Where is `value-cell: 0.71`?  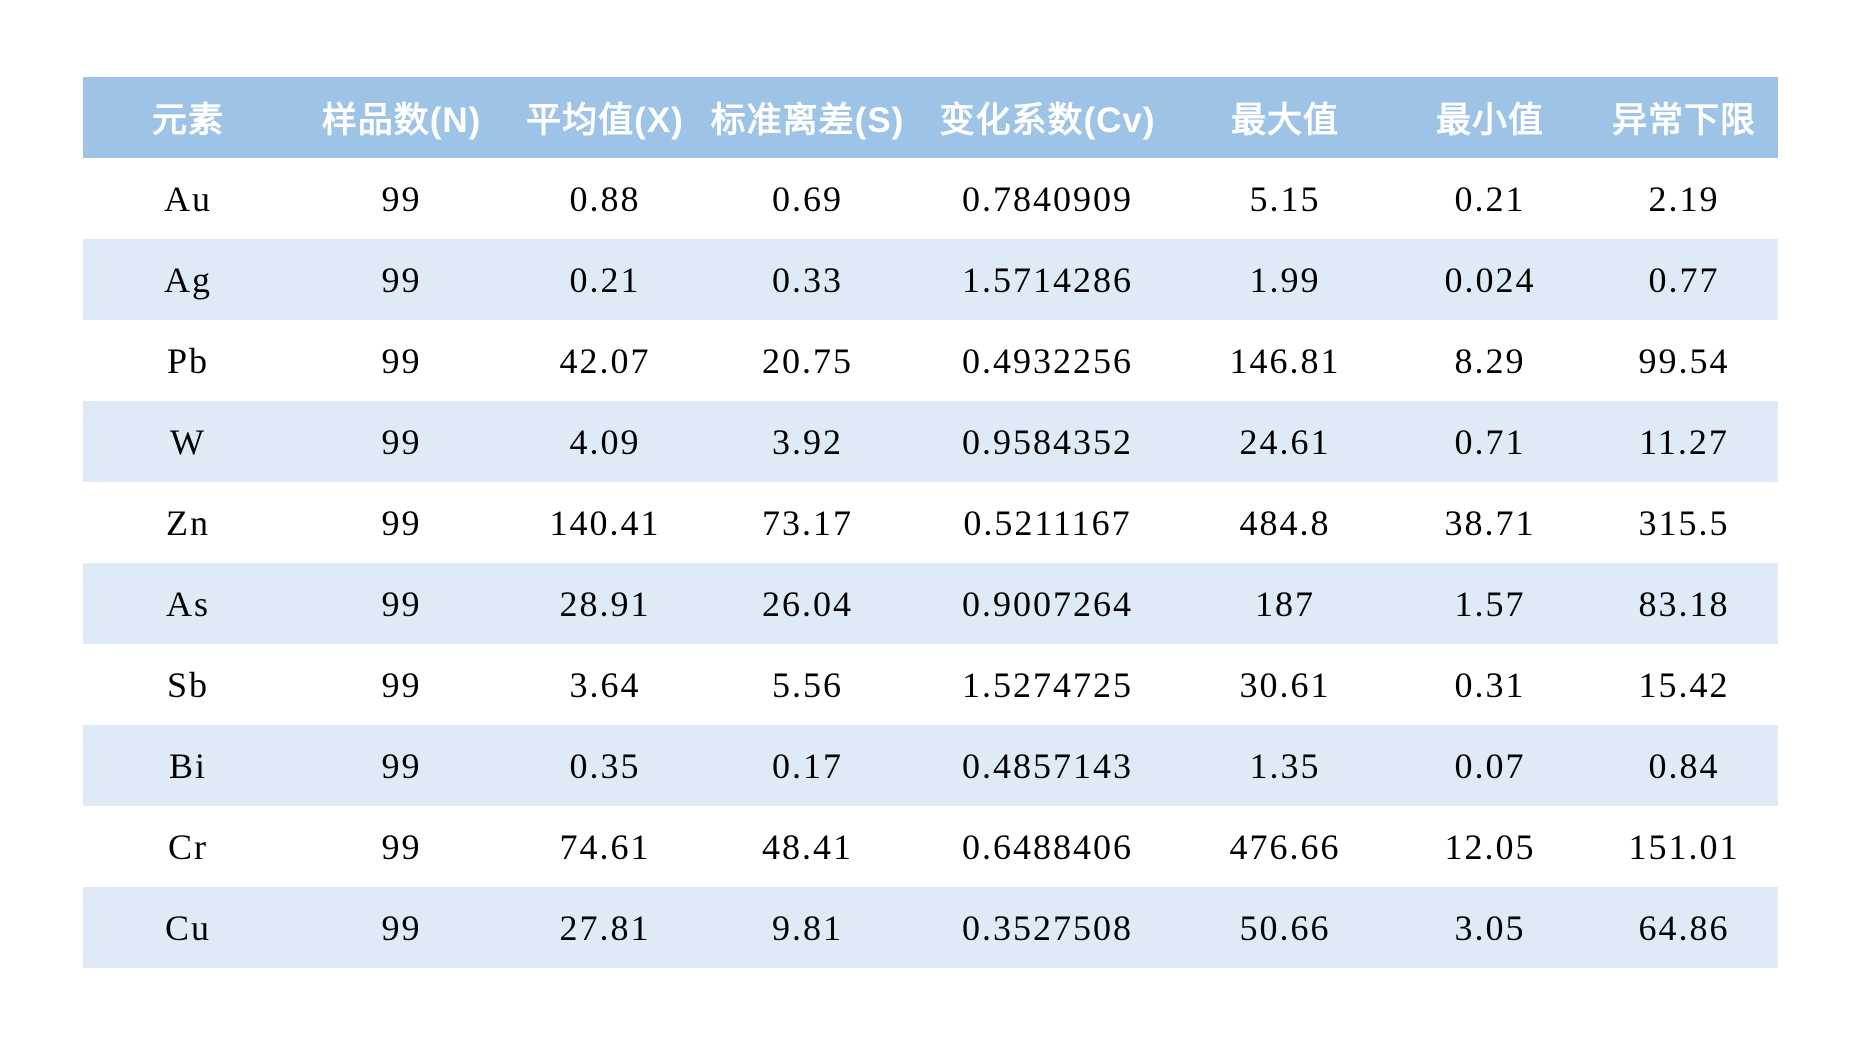 value-cell: 0.71 is located at coordinates (1490, 441).